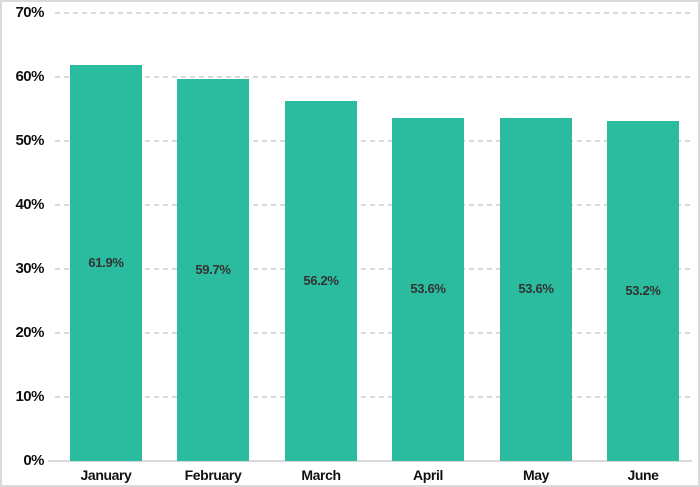 This screenshot has height=487, width=700. What do you see at coordinates (29, 204) in the screenshot?
I see `y-tick-label: 40%` at bounding box center [29, 204].